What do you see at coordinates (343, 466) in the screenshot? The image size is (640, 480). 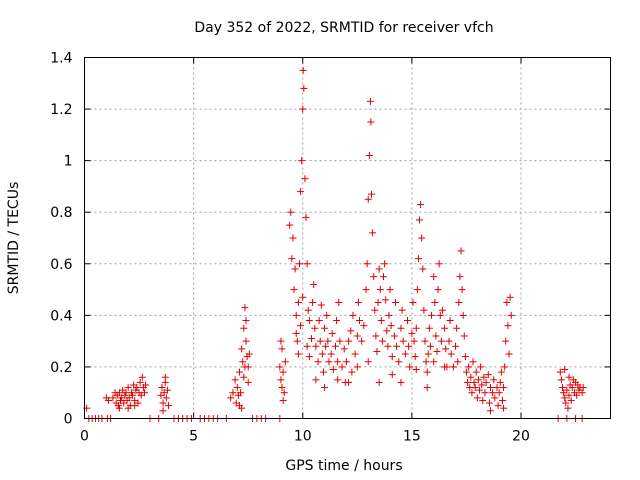 I see `x-axis-label: GPS time / hours` at bounding box center [343, 466].